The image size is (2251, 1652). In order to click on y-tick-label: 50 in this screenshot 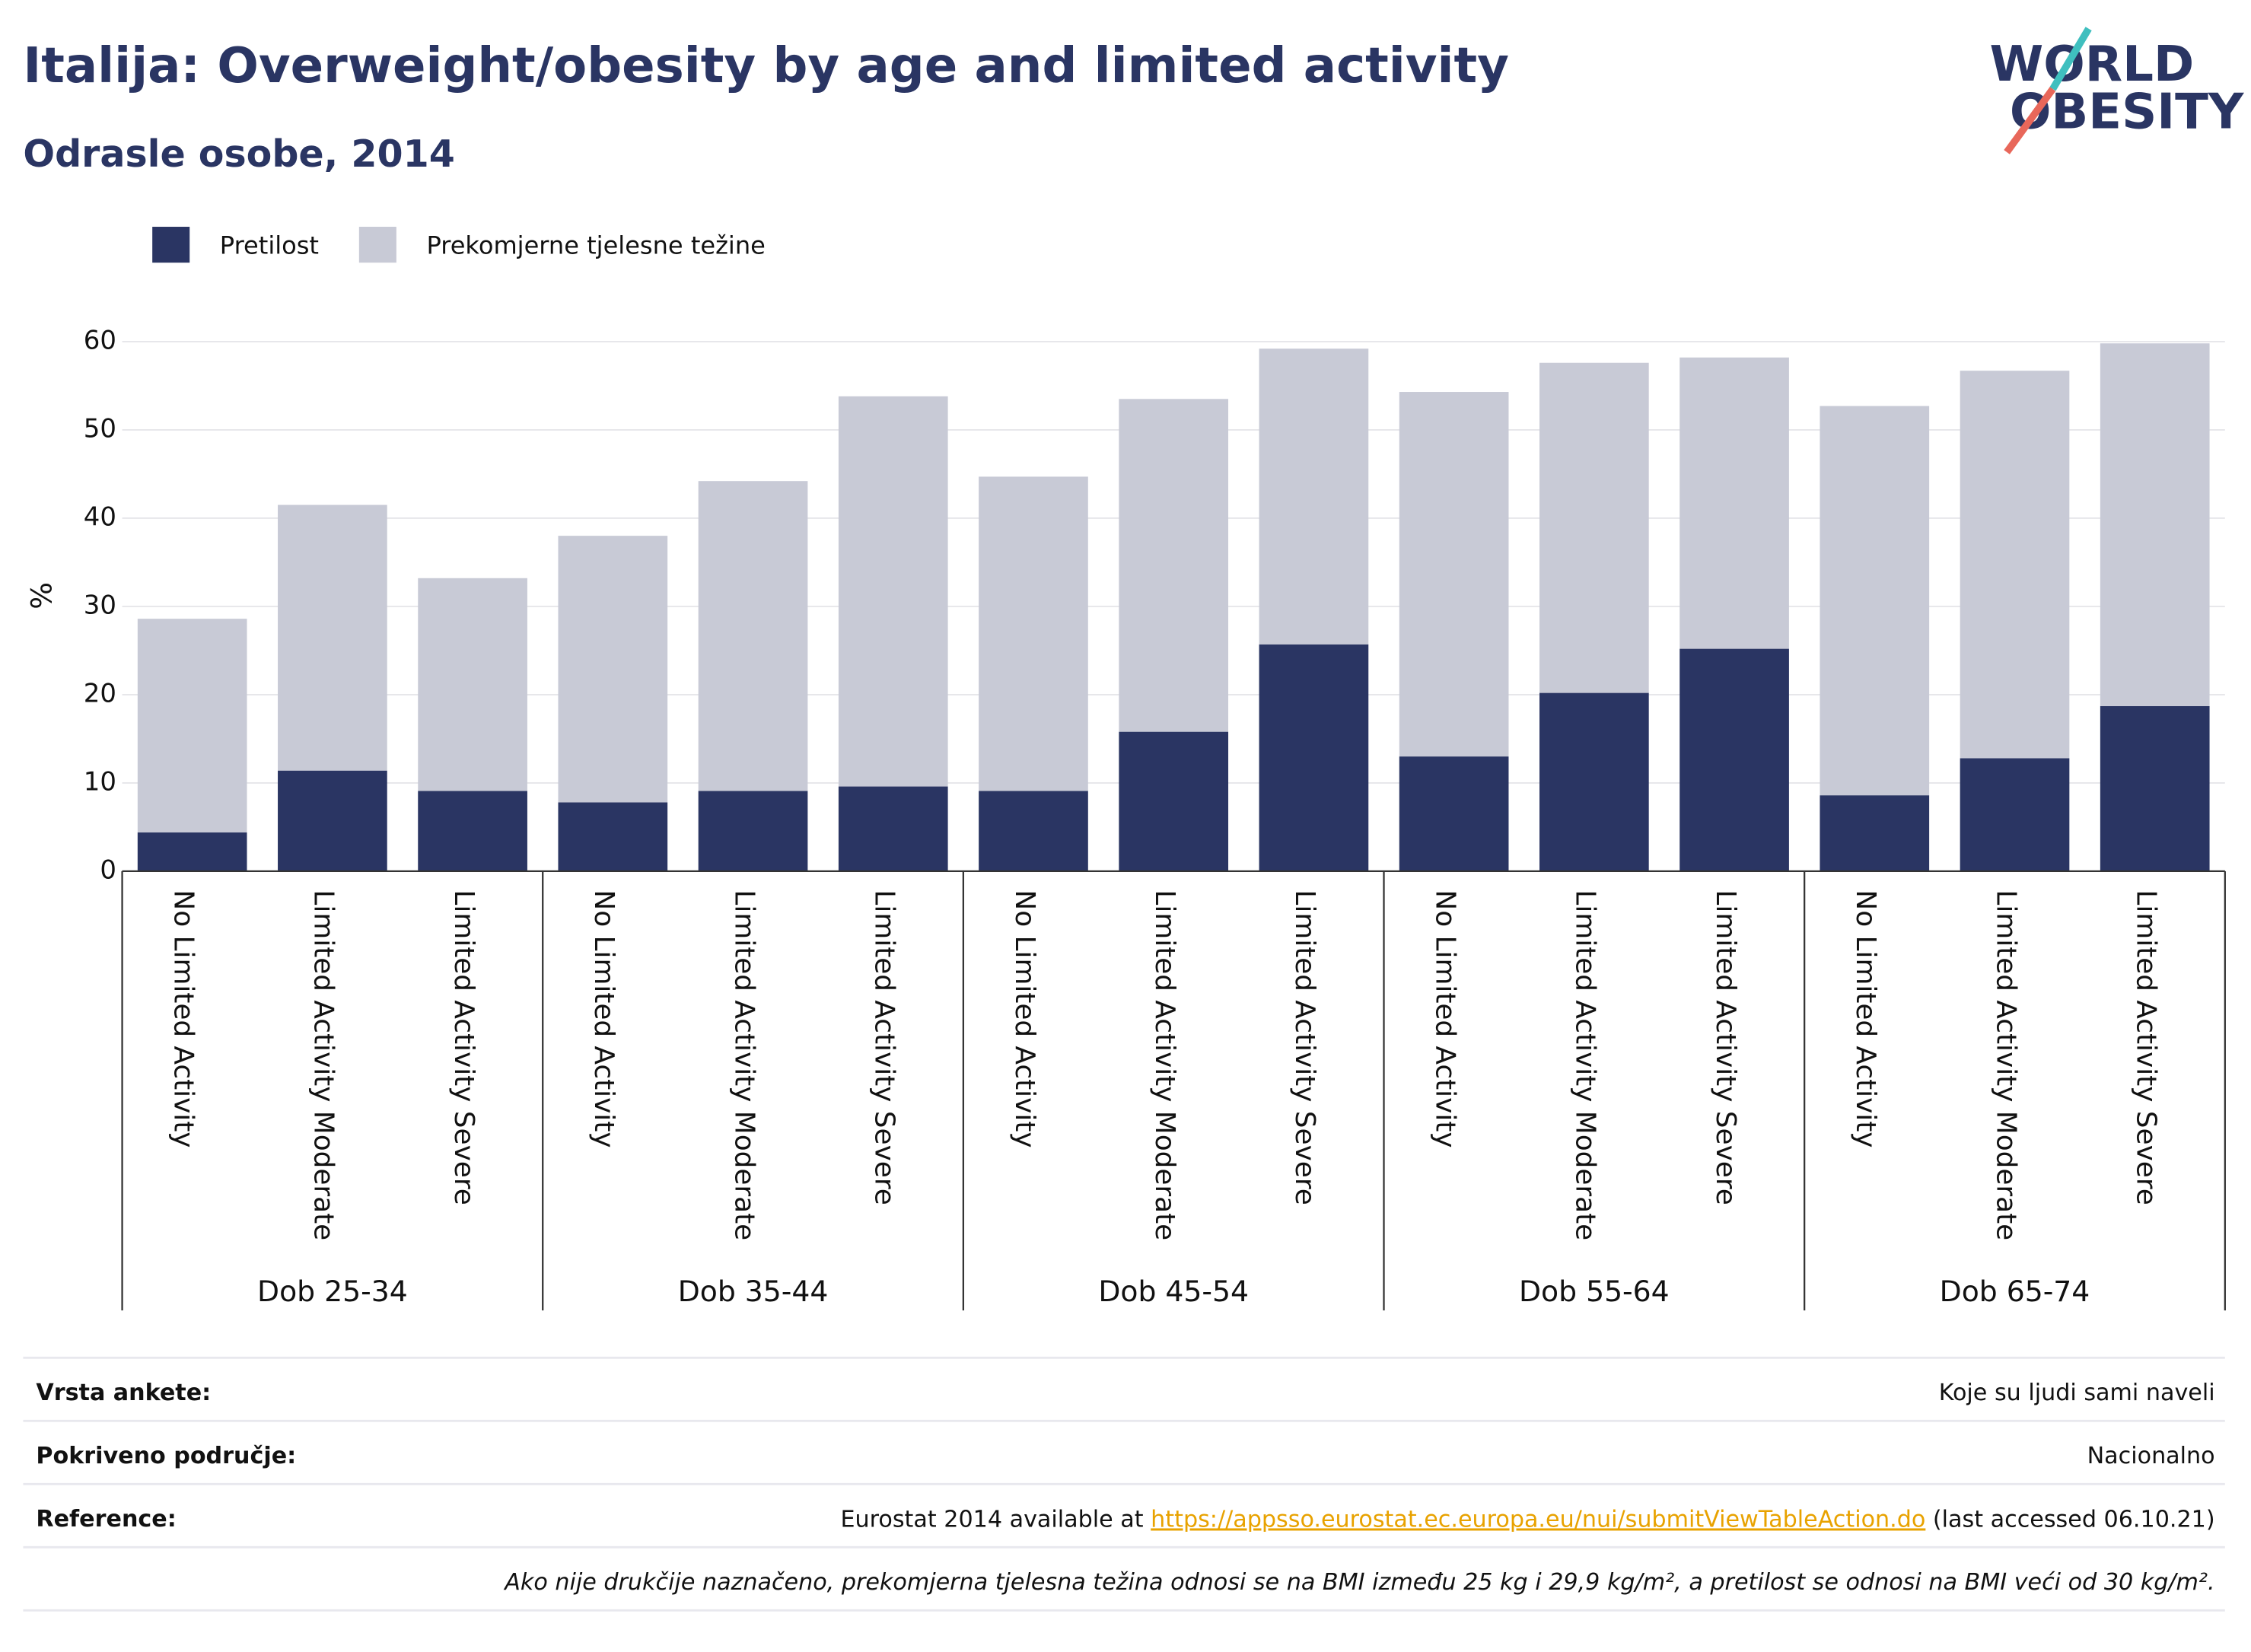, I will do `click(100, 428)`.